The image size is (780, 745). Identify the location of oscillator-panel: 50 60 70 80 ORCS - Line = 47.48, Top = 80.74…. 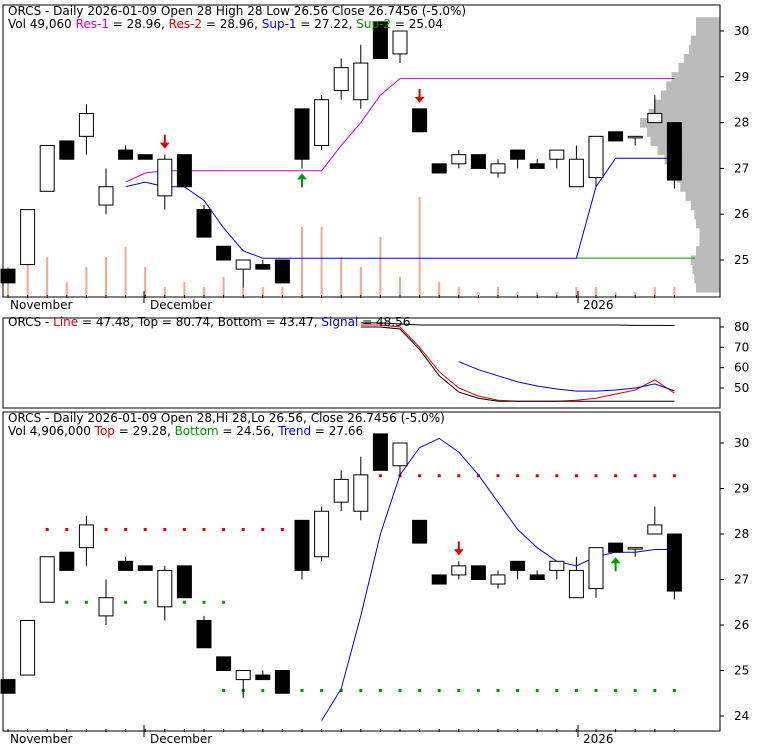
(375, 362).